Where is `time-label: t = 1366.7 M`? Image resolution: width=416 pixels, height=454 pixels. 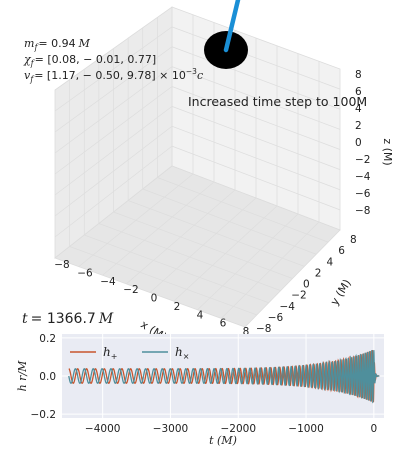 time-label: t = 1366.7 M is located at coordinates (68, 319).